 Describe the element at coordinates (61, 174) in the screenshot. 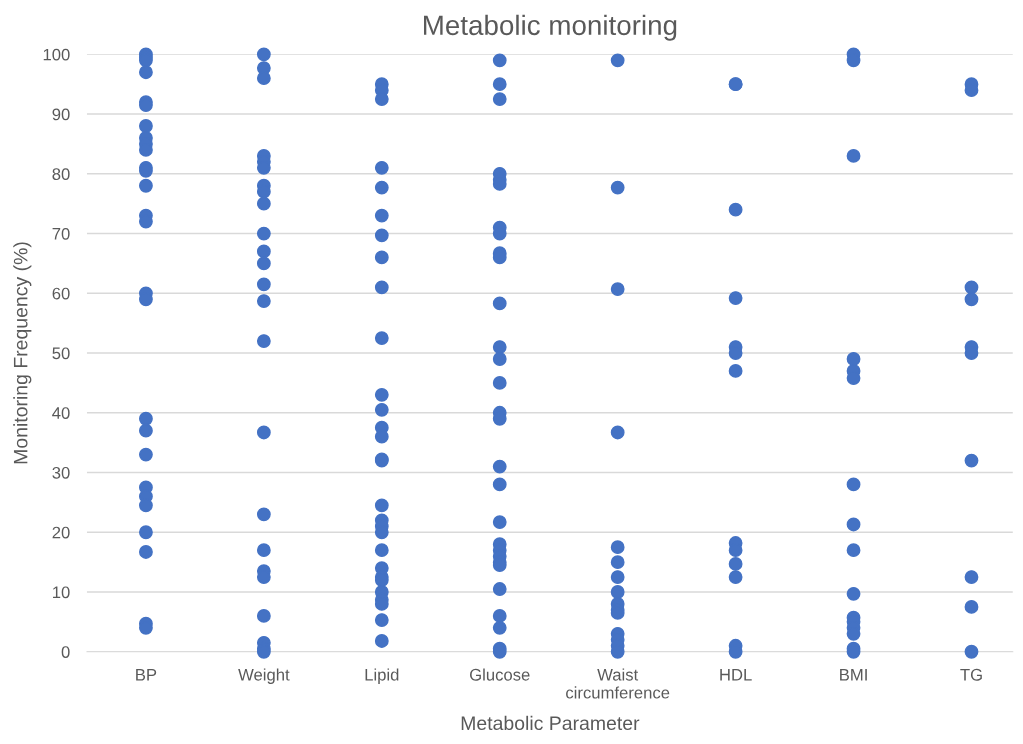

I see `y-tick-label: 80` at that location.